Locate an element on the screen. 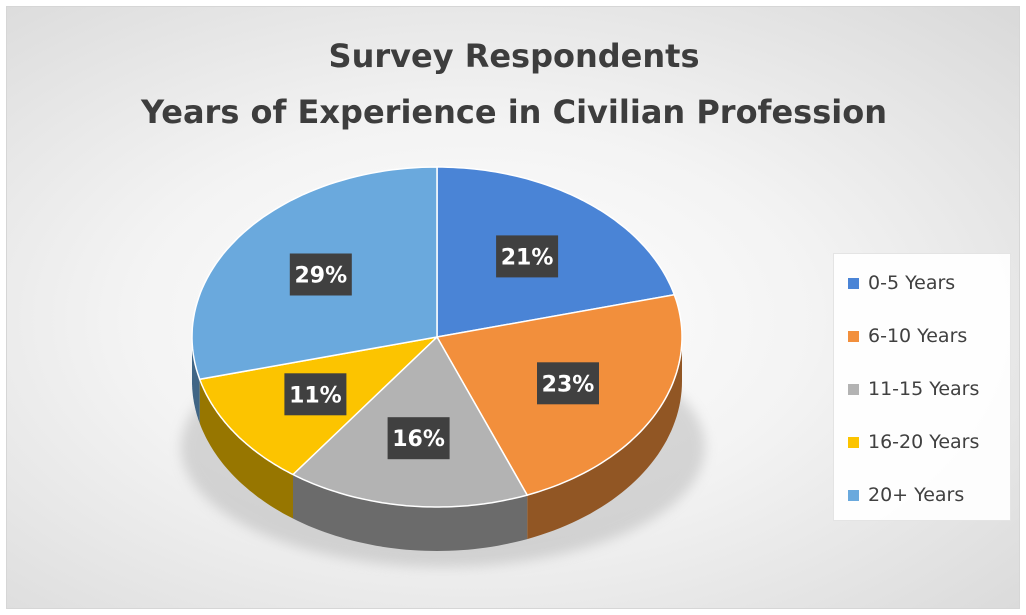  data-label-0: 21% is located at coordinates (527, 256).